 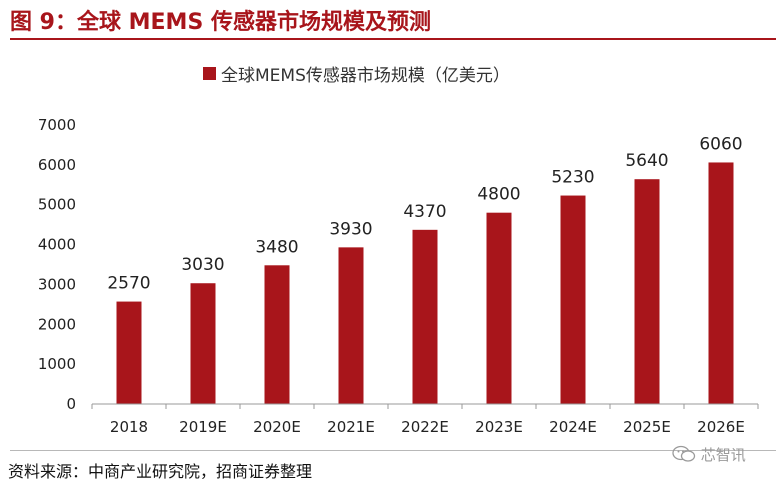 What do you see at coordinates (499, 427) in the screenshot?
I see `x-tick-label: 2023E` at bounding box center [499, 427].